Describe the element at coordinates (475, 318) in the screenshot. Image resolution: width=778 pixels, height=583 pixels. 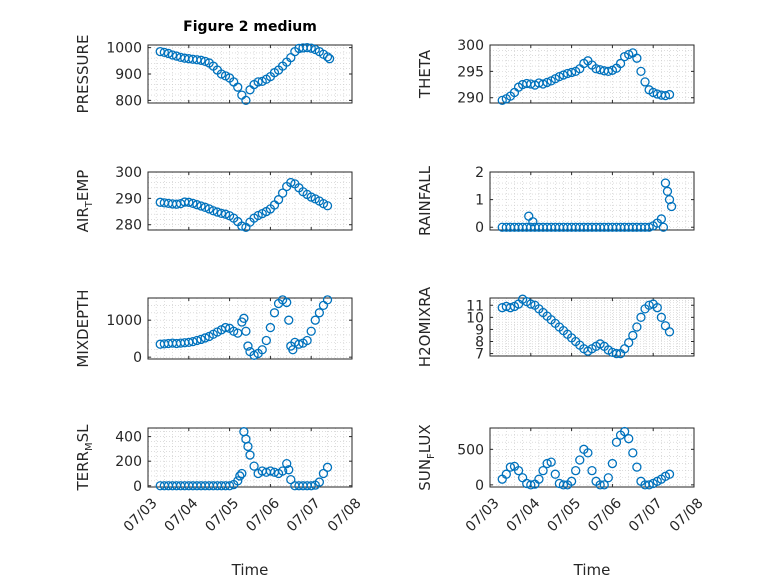
I see `y-tick-label: 10` at that location.